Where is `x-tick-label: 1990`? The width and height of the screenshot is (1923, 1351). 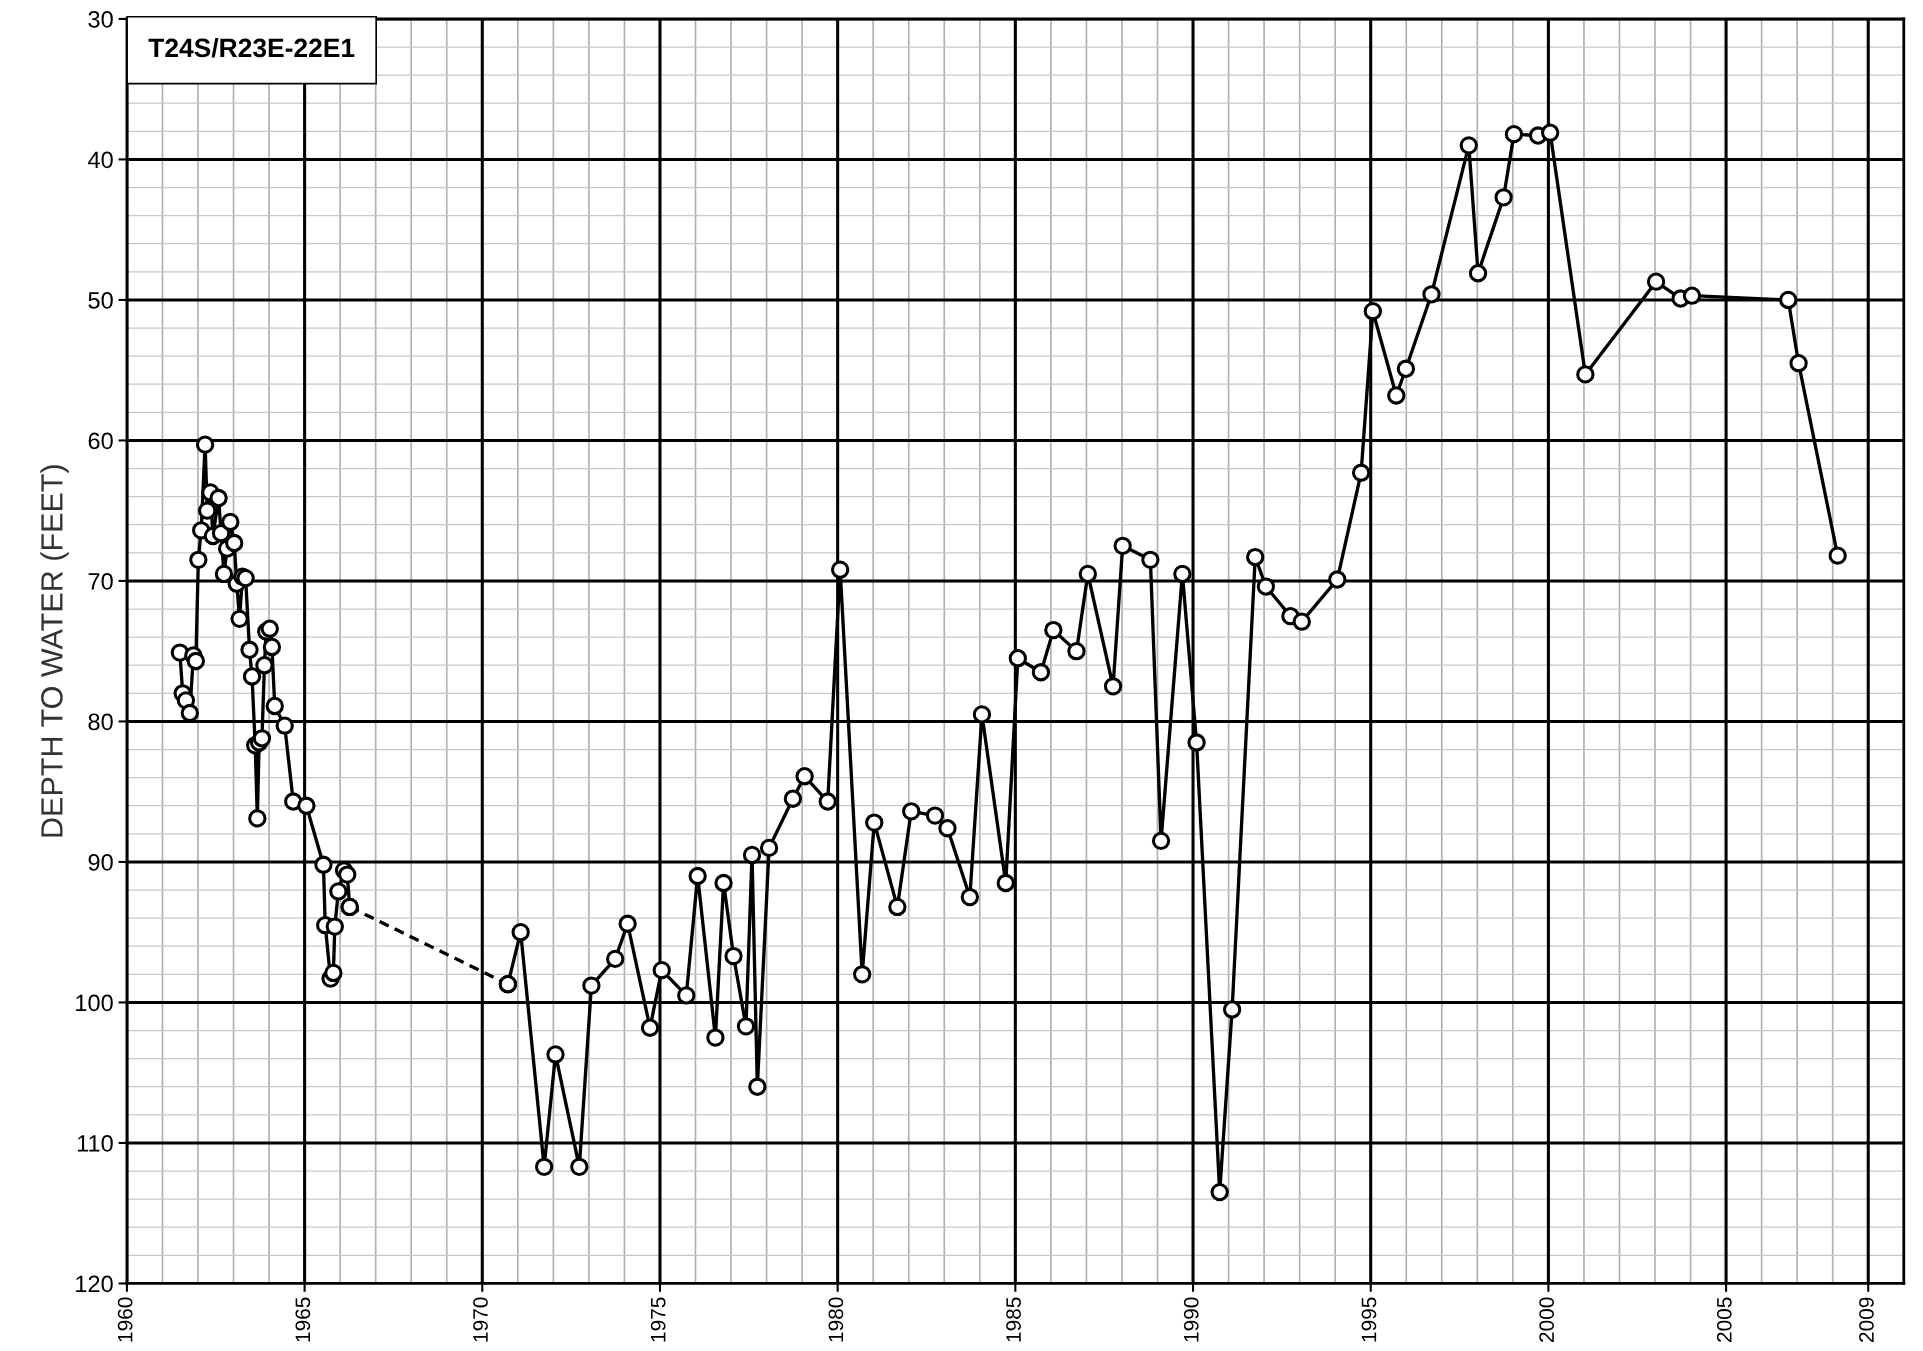
x-tick-label: 1990 is located at coordinates (1191, 1319).